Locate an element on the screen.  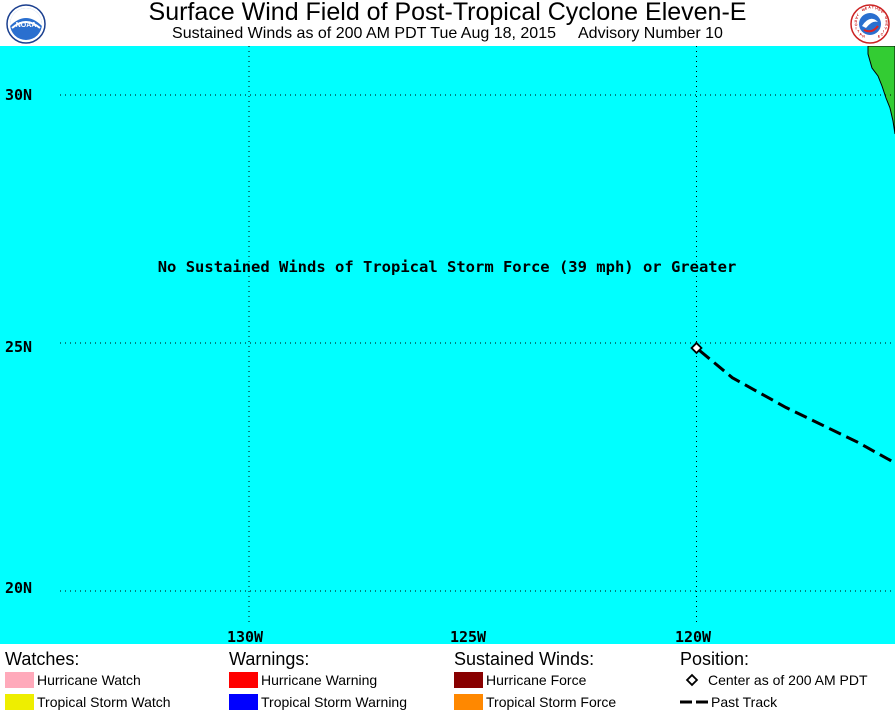
hurricane-watch-swatch is located at coordinates (19, 680).